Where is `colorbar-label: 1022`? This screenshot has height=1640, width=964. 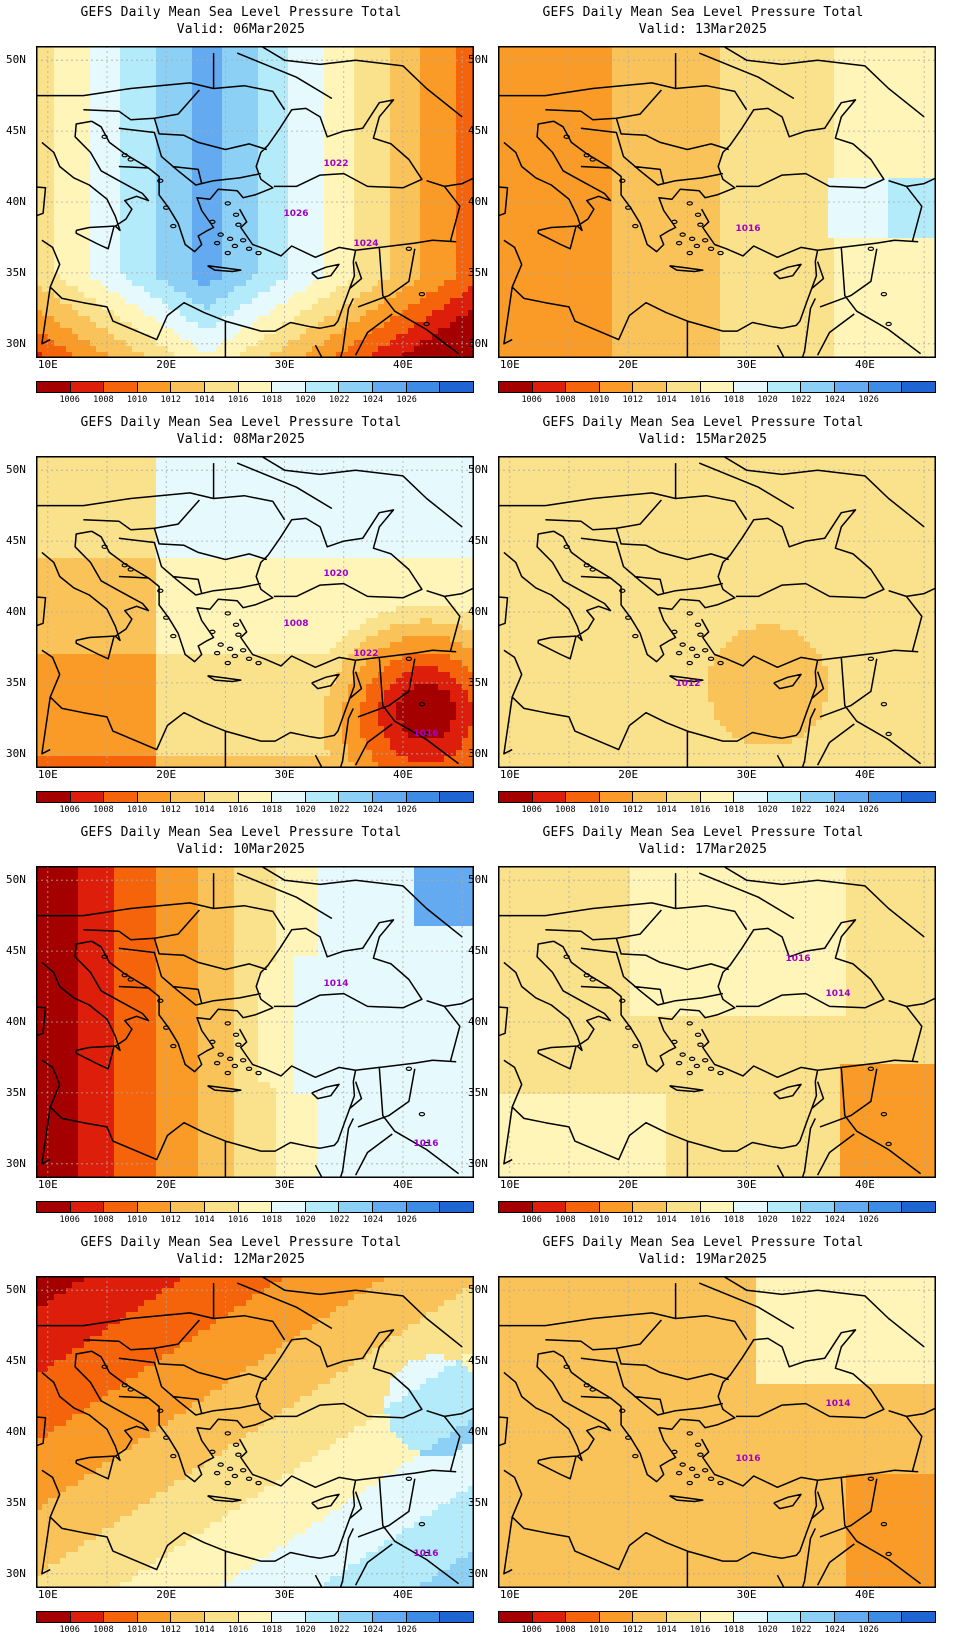 colorbar-label: 1022 is located at coordinates (801, 1220).